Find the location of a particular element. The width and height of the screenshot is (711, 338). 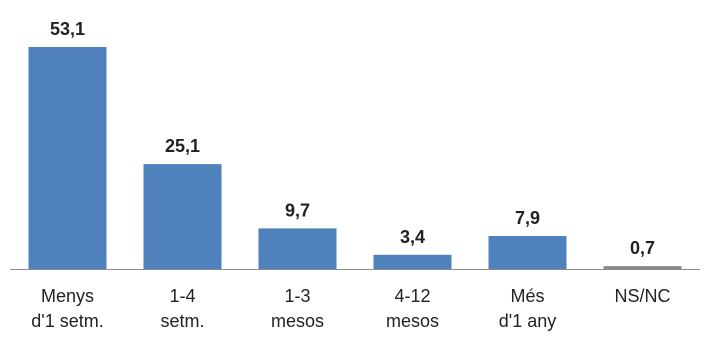

category-label-3: 1-3 mesos is located at coordinates (297, 308).